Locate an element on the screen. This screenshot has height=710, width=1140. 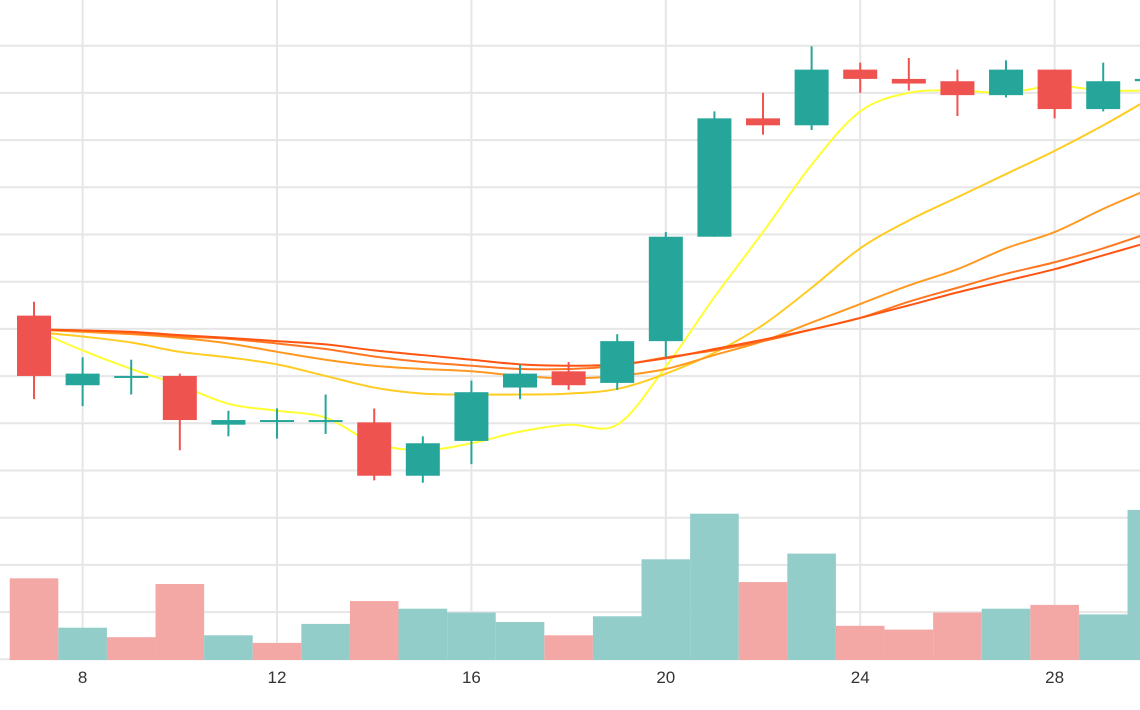
x-tick-label: 16 is located at coordinates (471, 677).